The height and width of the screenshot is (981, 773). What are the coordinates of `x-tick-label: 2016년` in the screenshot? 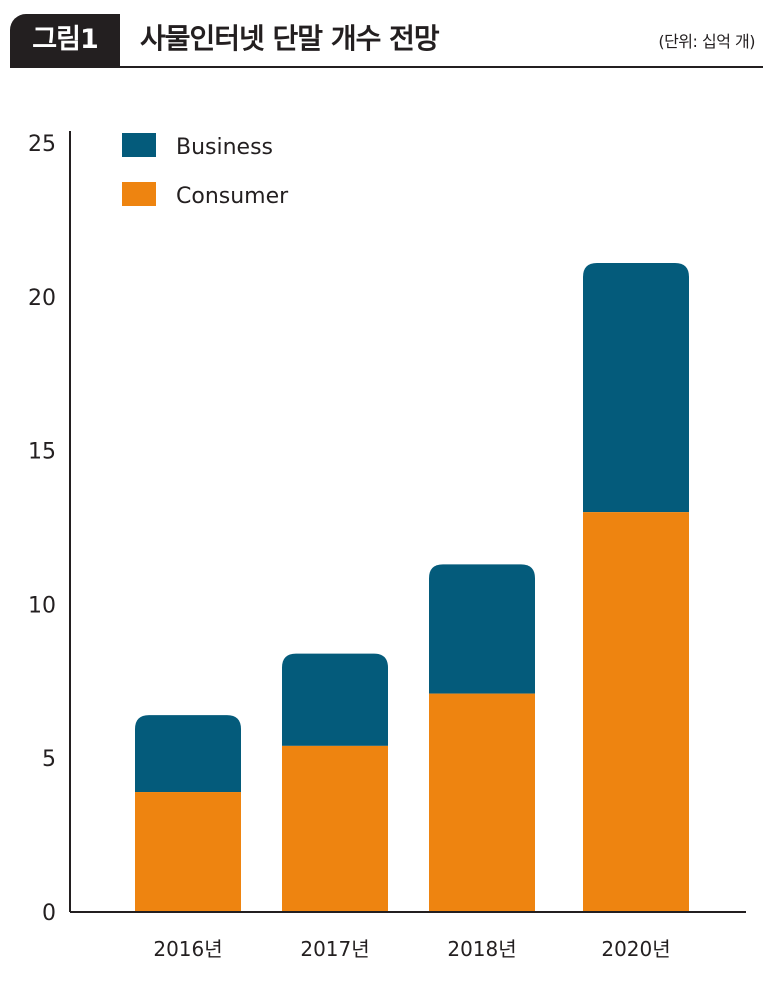 It's located at (187, 949).